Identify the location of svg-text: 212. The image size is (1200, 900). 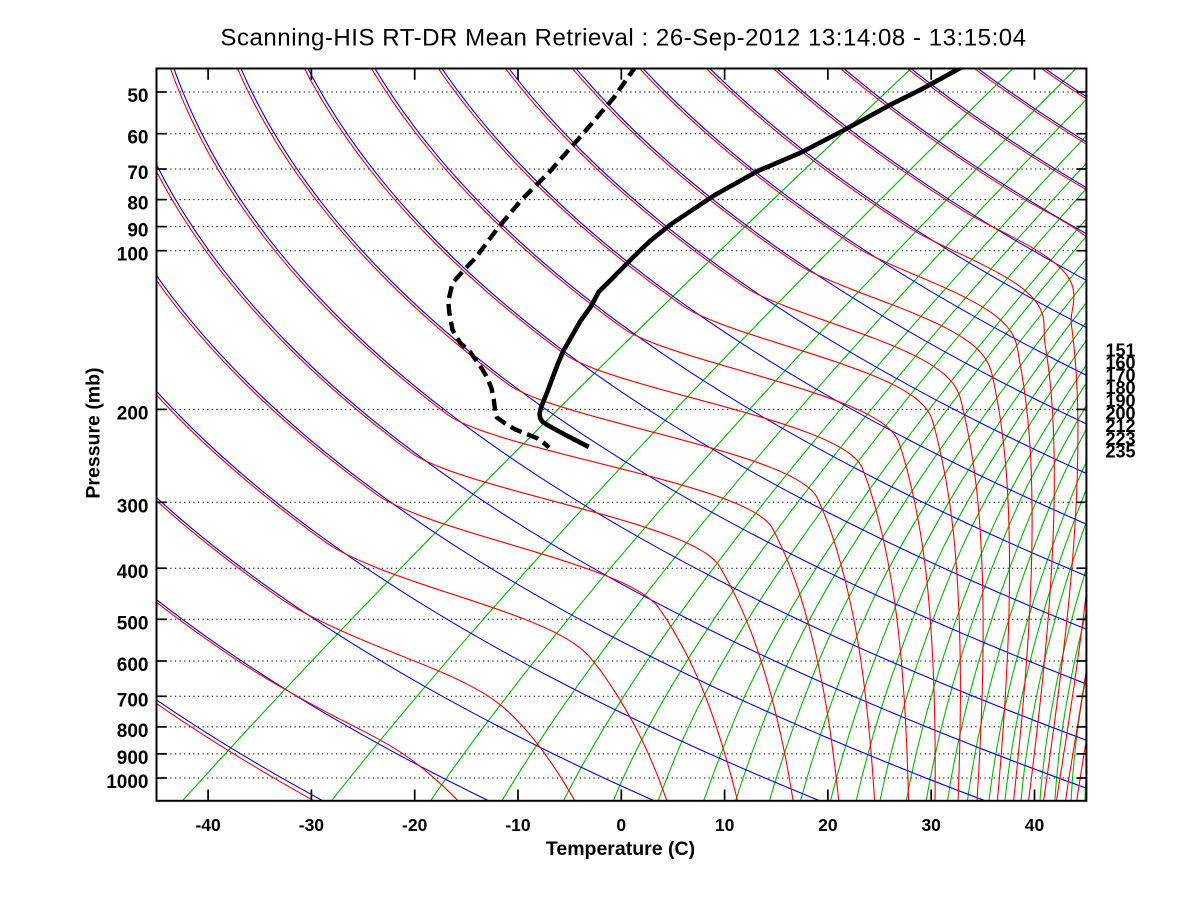
(1121, 426).